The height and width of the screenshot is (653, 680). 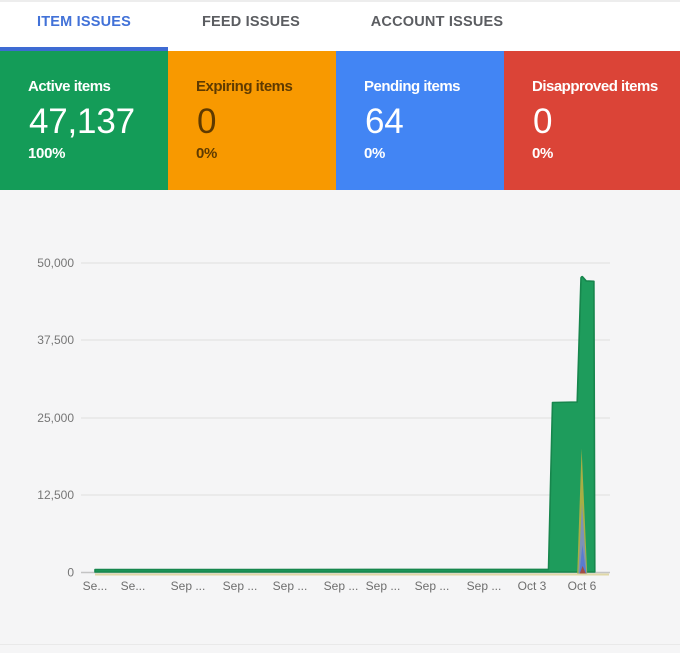 I want to click on svg-text: 25,000, so click(x=55, y=418).